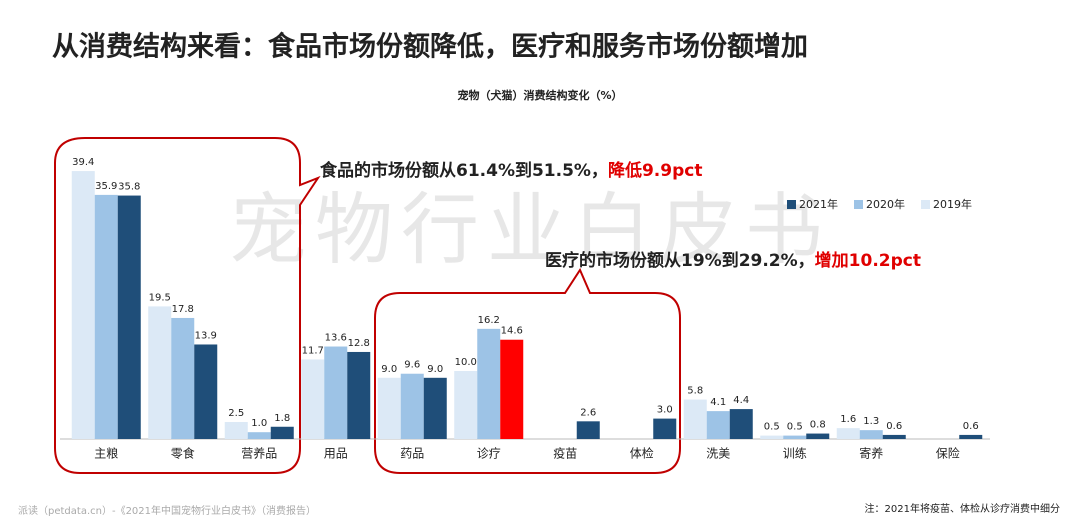 The image size is (1080, 530). Describe the element at coordinates (871, 453) in the screenshot. I see `x-tick-label: 寄养` at that location.